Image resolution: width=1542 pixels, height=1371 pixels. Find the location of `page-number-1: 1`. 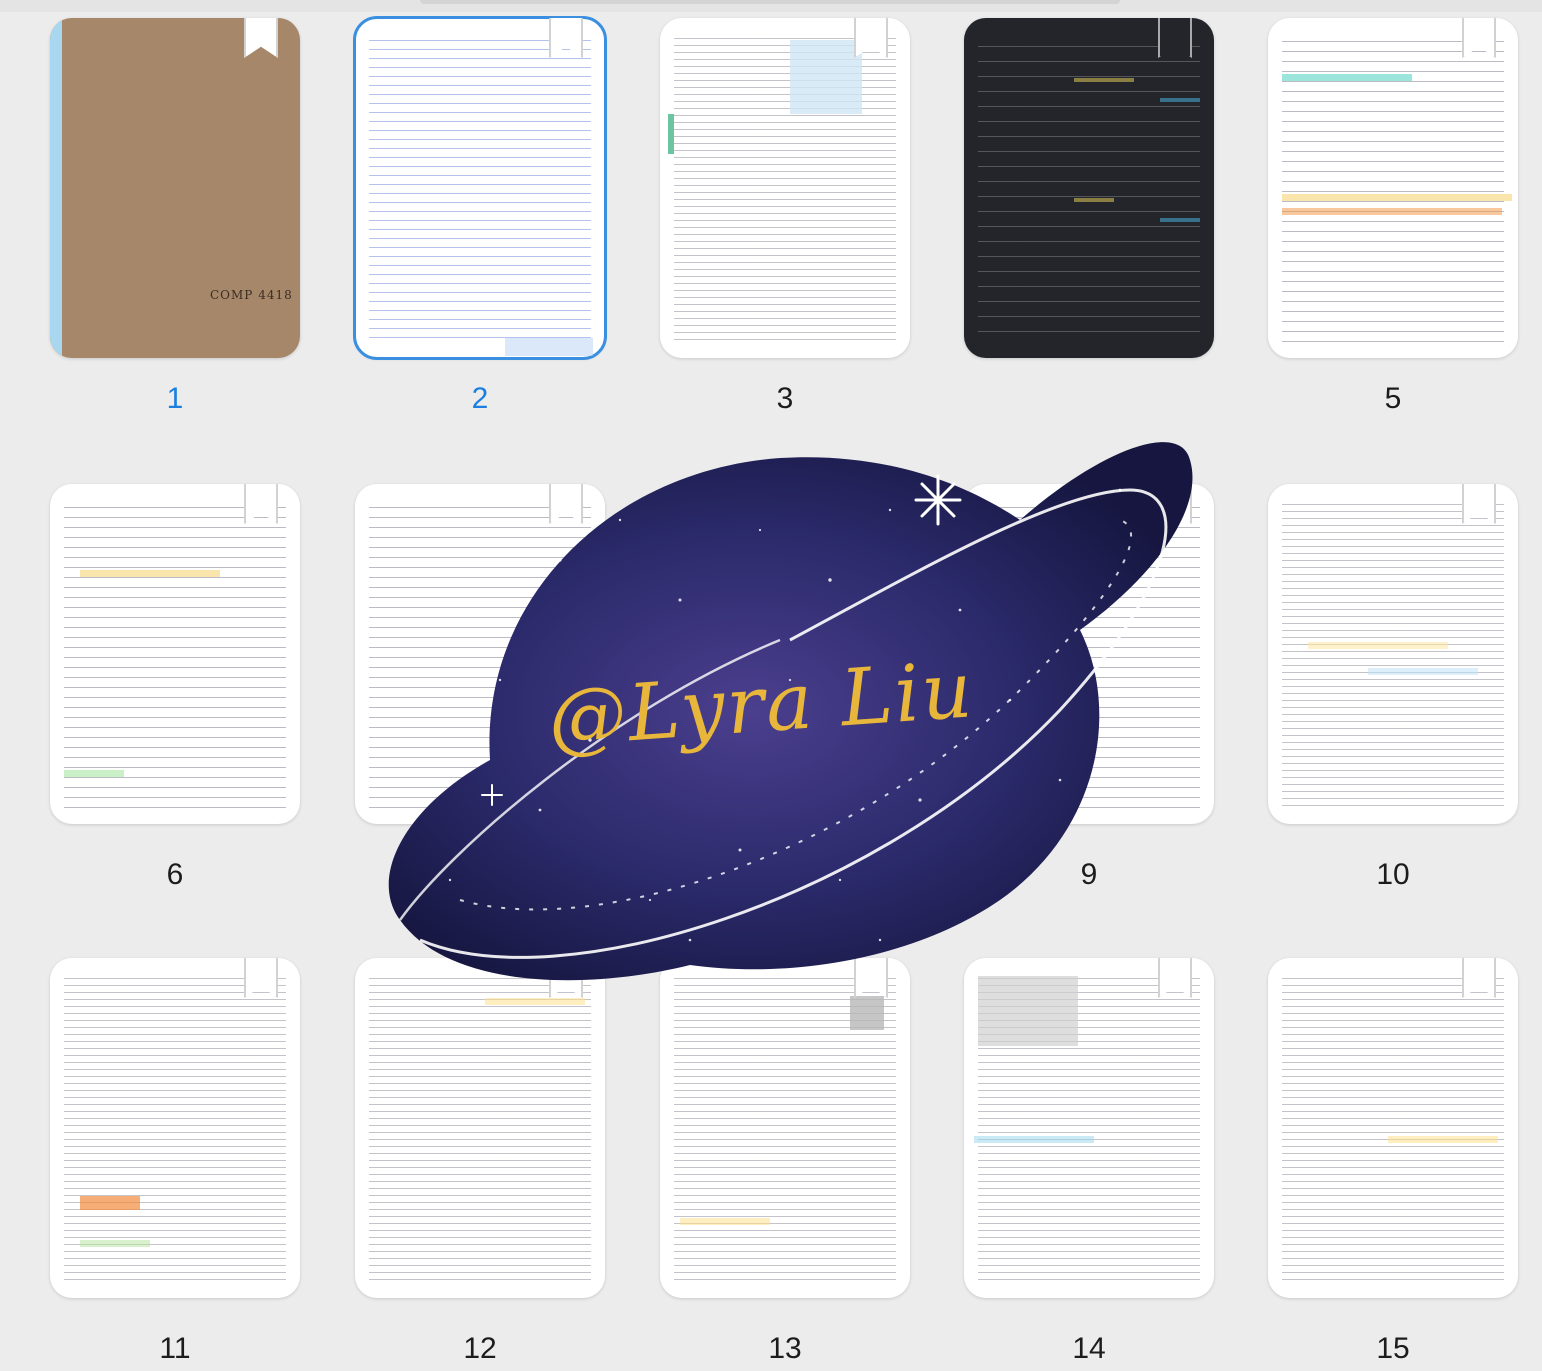

page-number-1: 1 is located at coordinates (175, 398).